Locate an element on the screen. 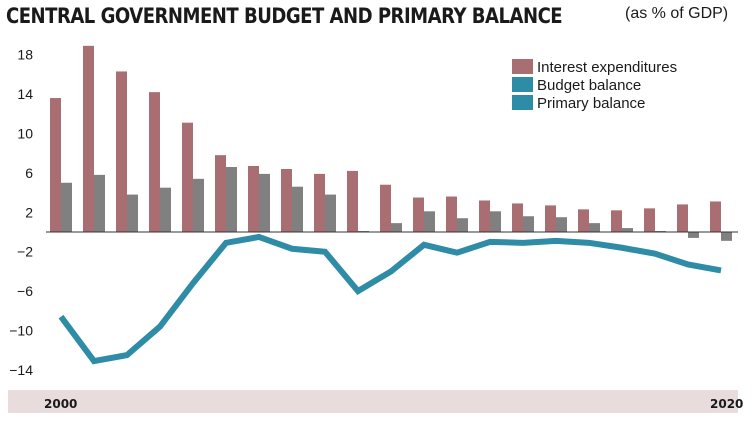 The width and height of the screenshot is (756, 431). y-tick-label: 14 is located at coordinates (25, 94).